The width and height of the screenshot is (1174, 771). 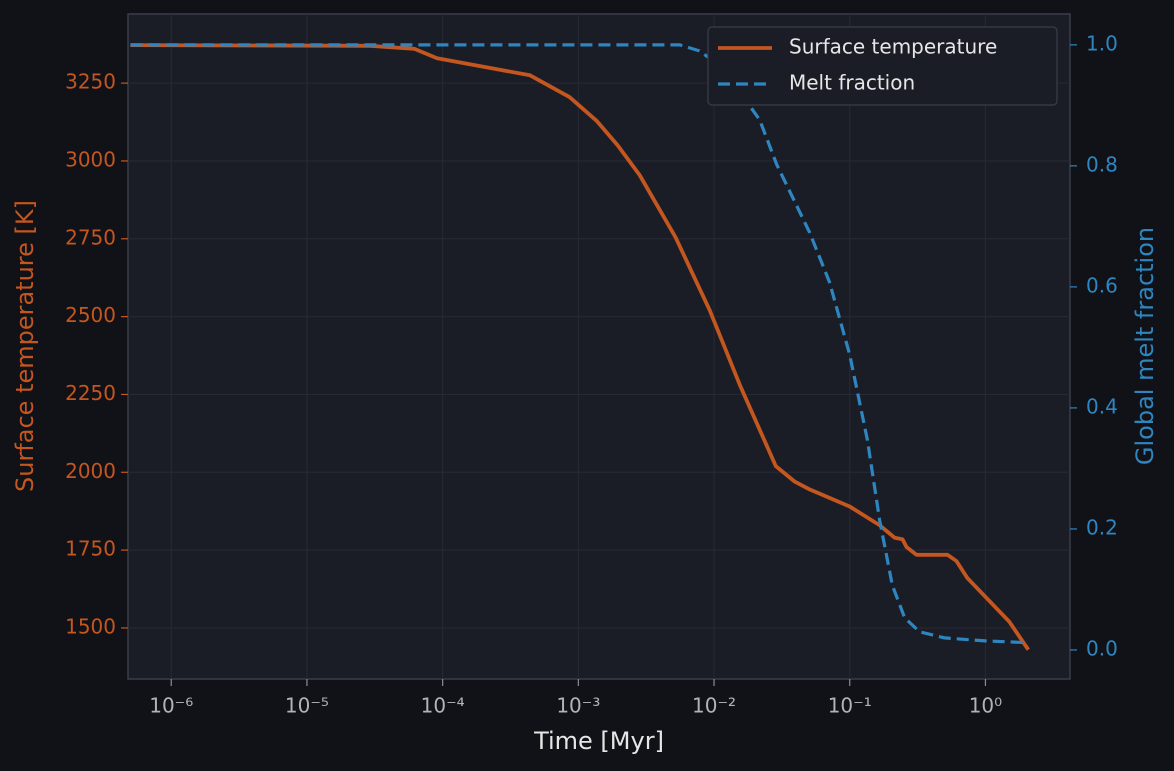 I want to click on legend: Surface temperature Melt fraction, so click(x=882, y=66).